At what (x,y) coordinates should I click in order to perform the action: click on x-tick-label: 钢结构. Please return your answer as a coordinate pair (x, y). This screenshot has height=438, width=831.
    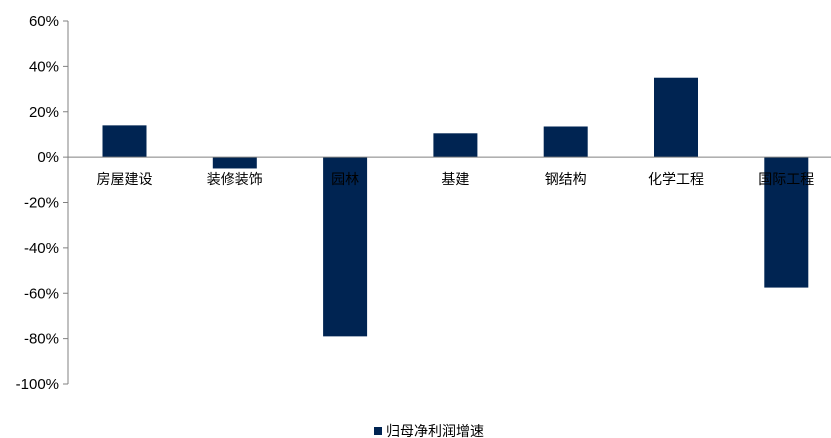
    Looking at the image, I should click on (566, 180).